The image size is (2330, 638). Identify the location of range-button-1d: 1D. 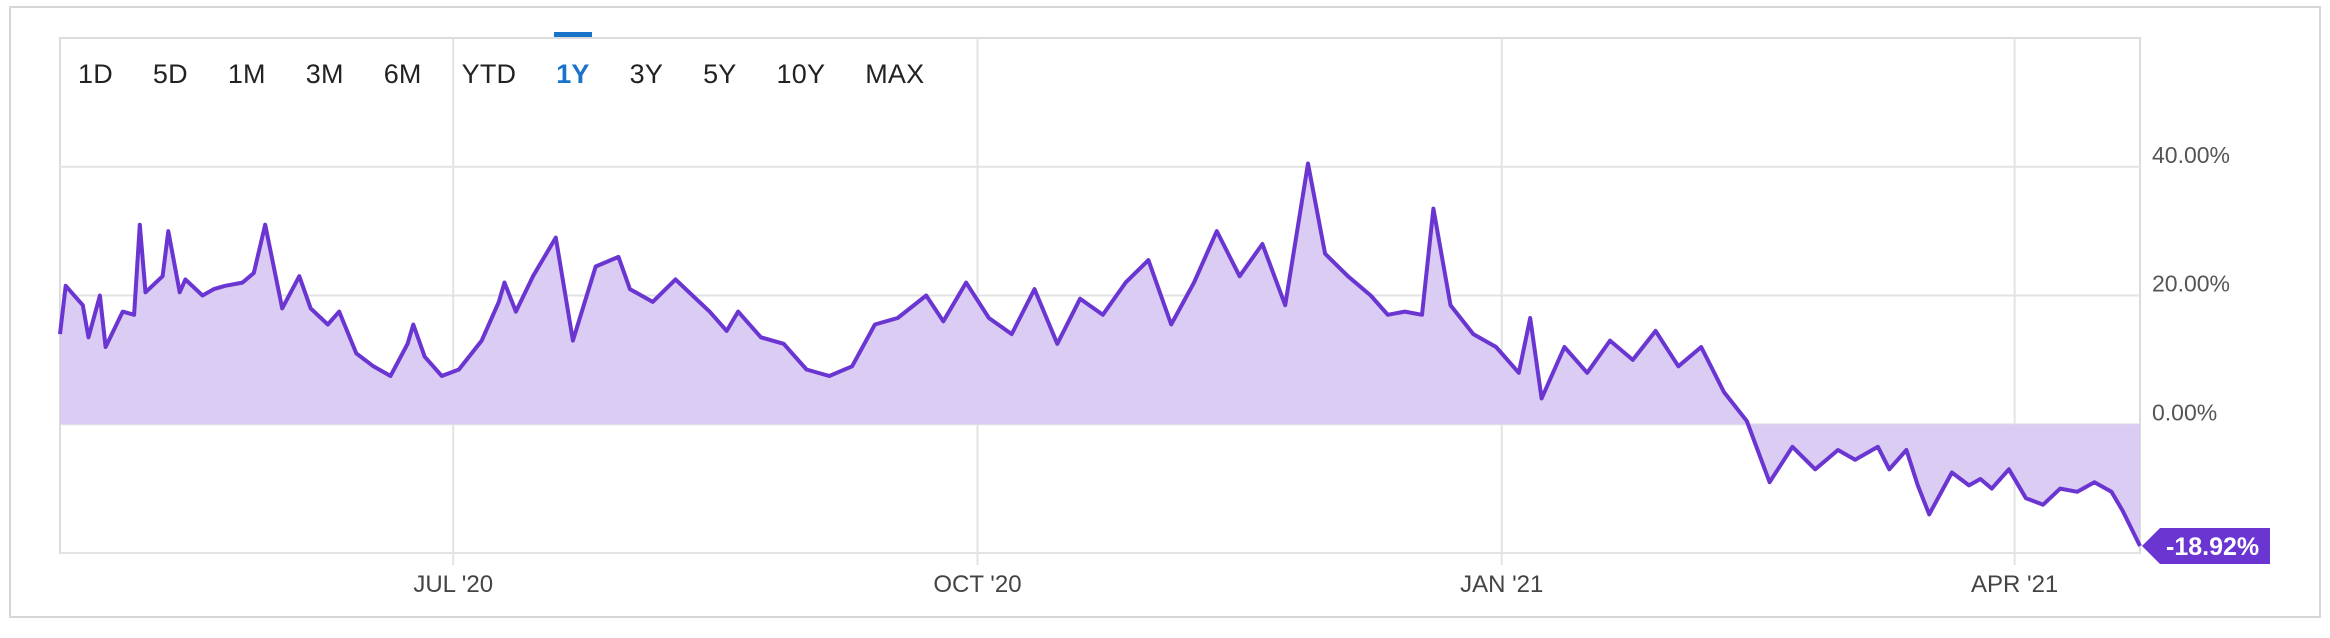
(95, 74).